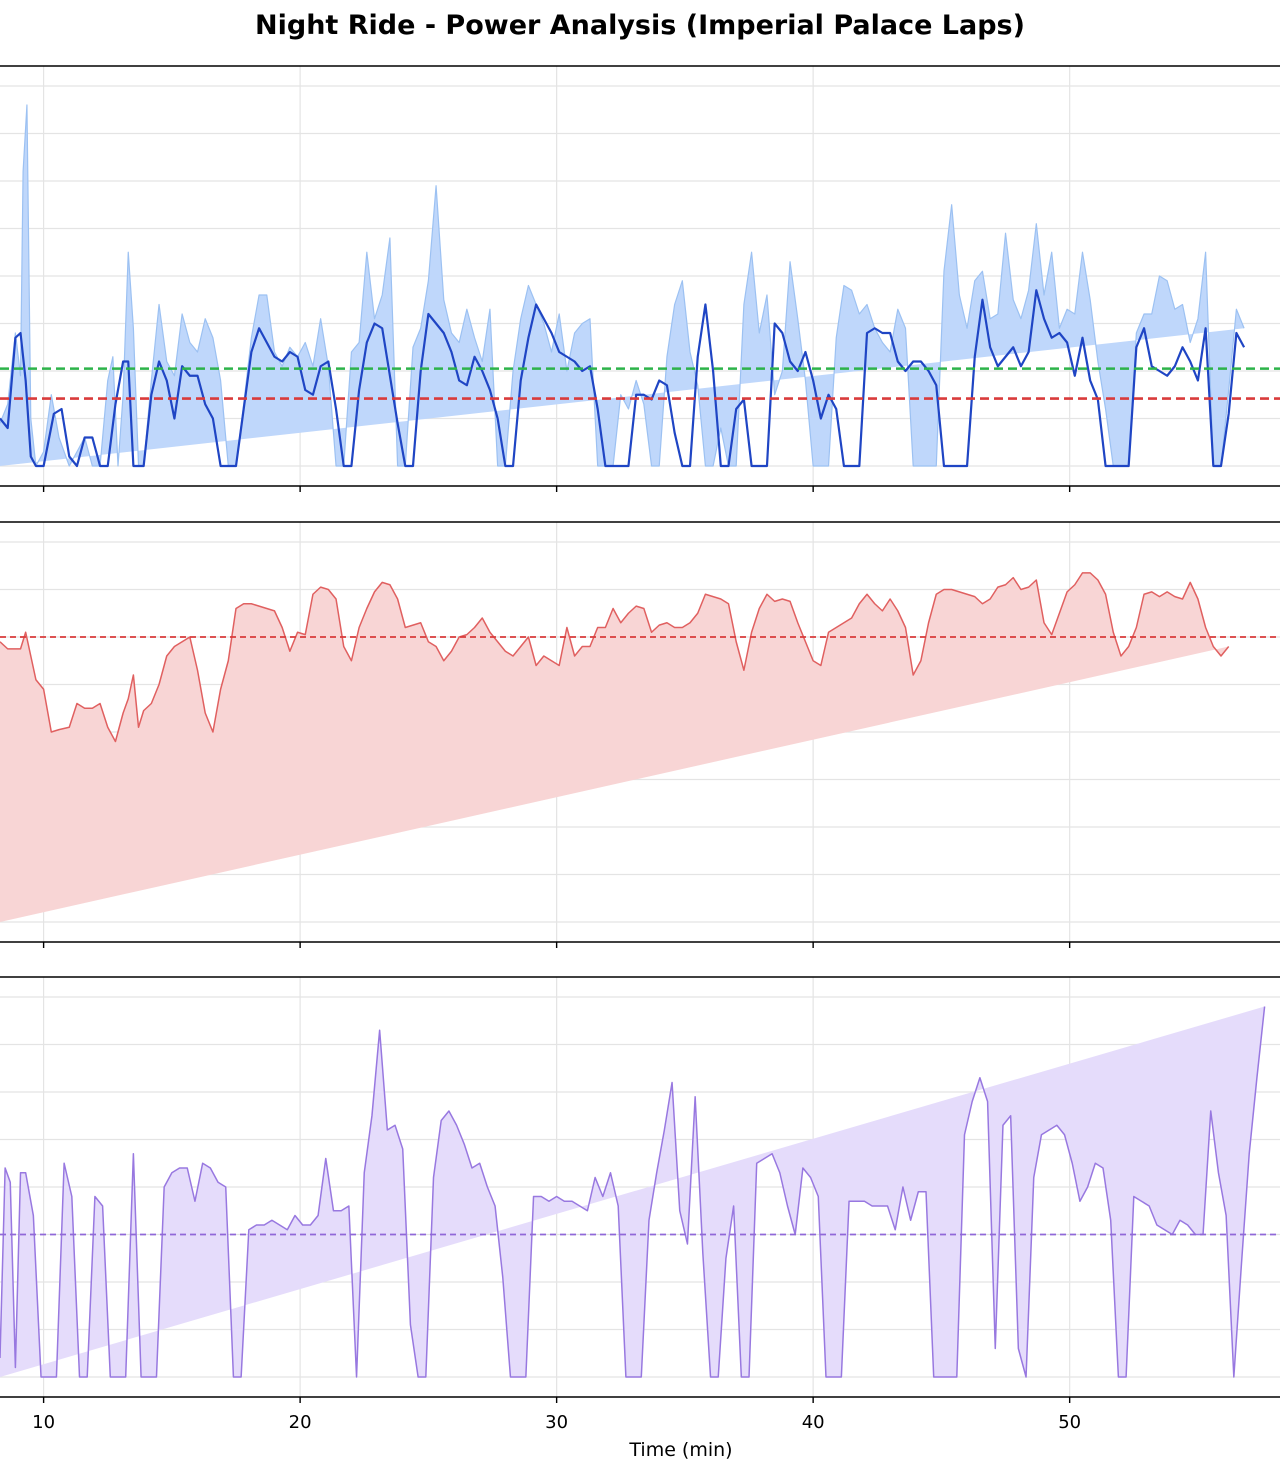  Describe the element at coordinates (680, 1450) in the screenshot. I see `x-axis-label: Time (min)` at that location.